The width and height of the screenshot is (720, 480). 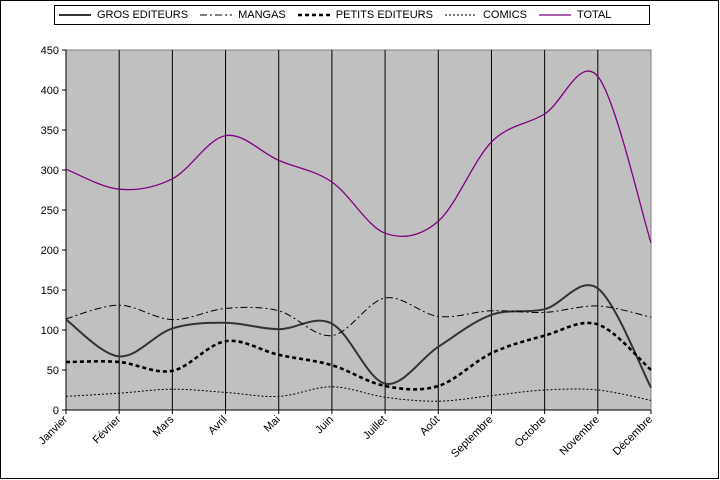 I want to click on series-line-petits-editeurs, so click(x=358, y=356).